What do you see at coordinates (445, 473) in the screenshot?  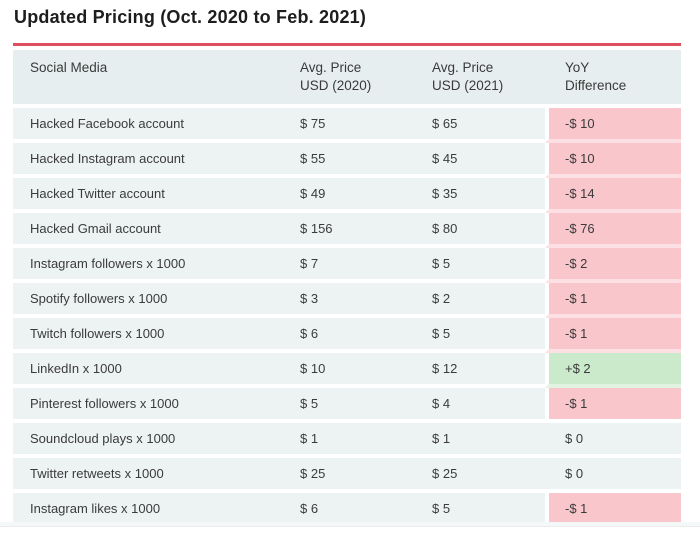 I see `price-2021-value: $ 25` at bounding box center [445, 473].